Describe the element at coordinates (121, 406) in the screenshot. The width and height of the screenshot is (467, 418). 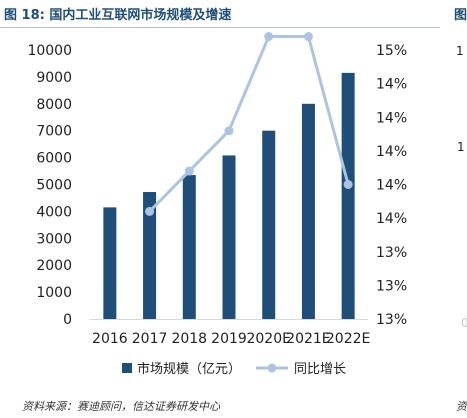
I see `source-note: 资料来源：赛迪顾问，信达证券研发中心` at that location.